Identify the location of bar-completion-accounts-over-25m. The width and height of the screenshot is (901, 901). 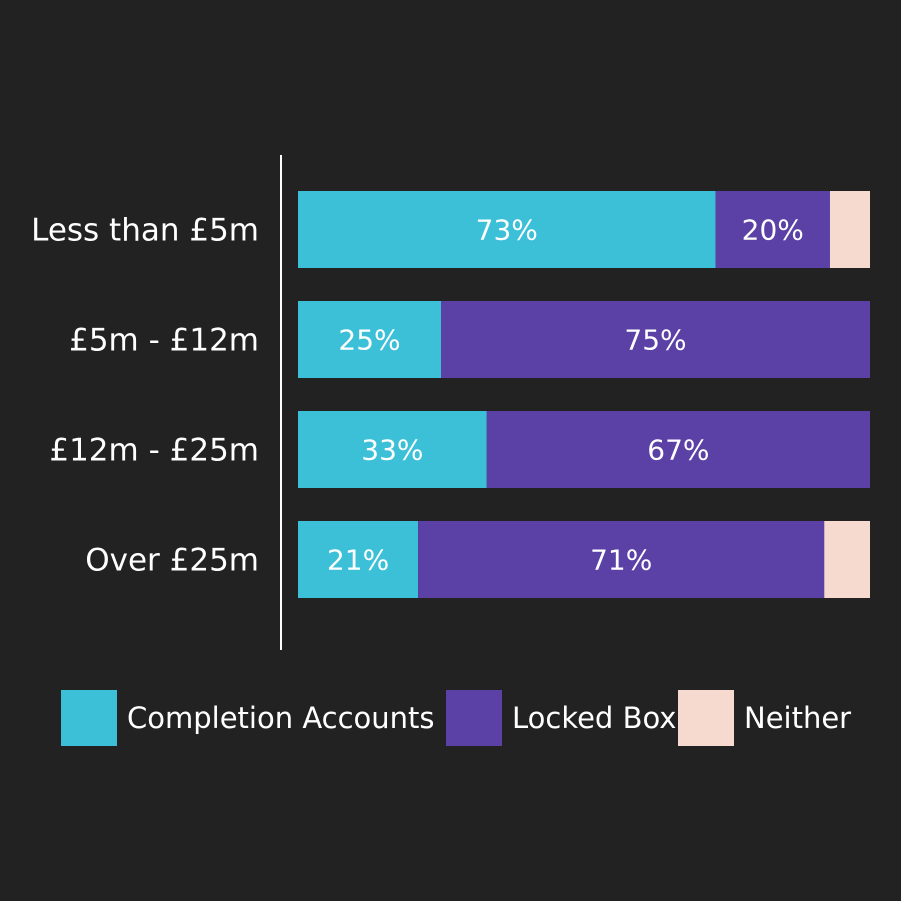
(358, 559).